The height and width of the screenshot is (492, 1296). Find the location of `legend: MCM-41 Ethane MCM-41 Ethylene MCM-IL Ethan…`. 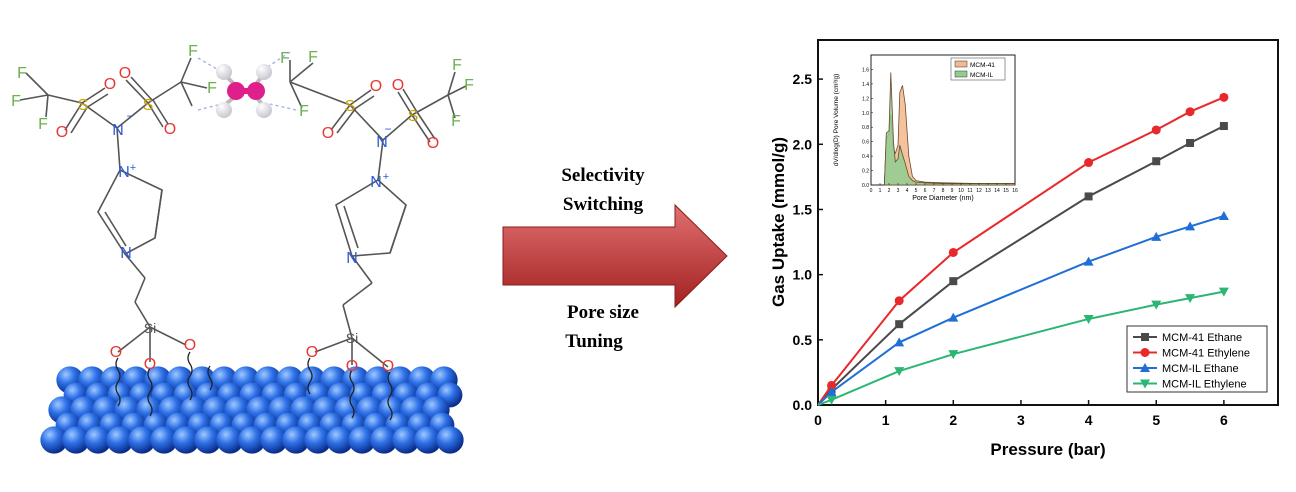

legend: MCM-41 Ethane MCM-41 Ethylene MCM-IL Ethan… is located at coordinates (1197, 359).